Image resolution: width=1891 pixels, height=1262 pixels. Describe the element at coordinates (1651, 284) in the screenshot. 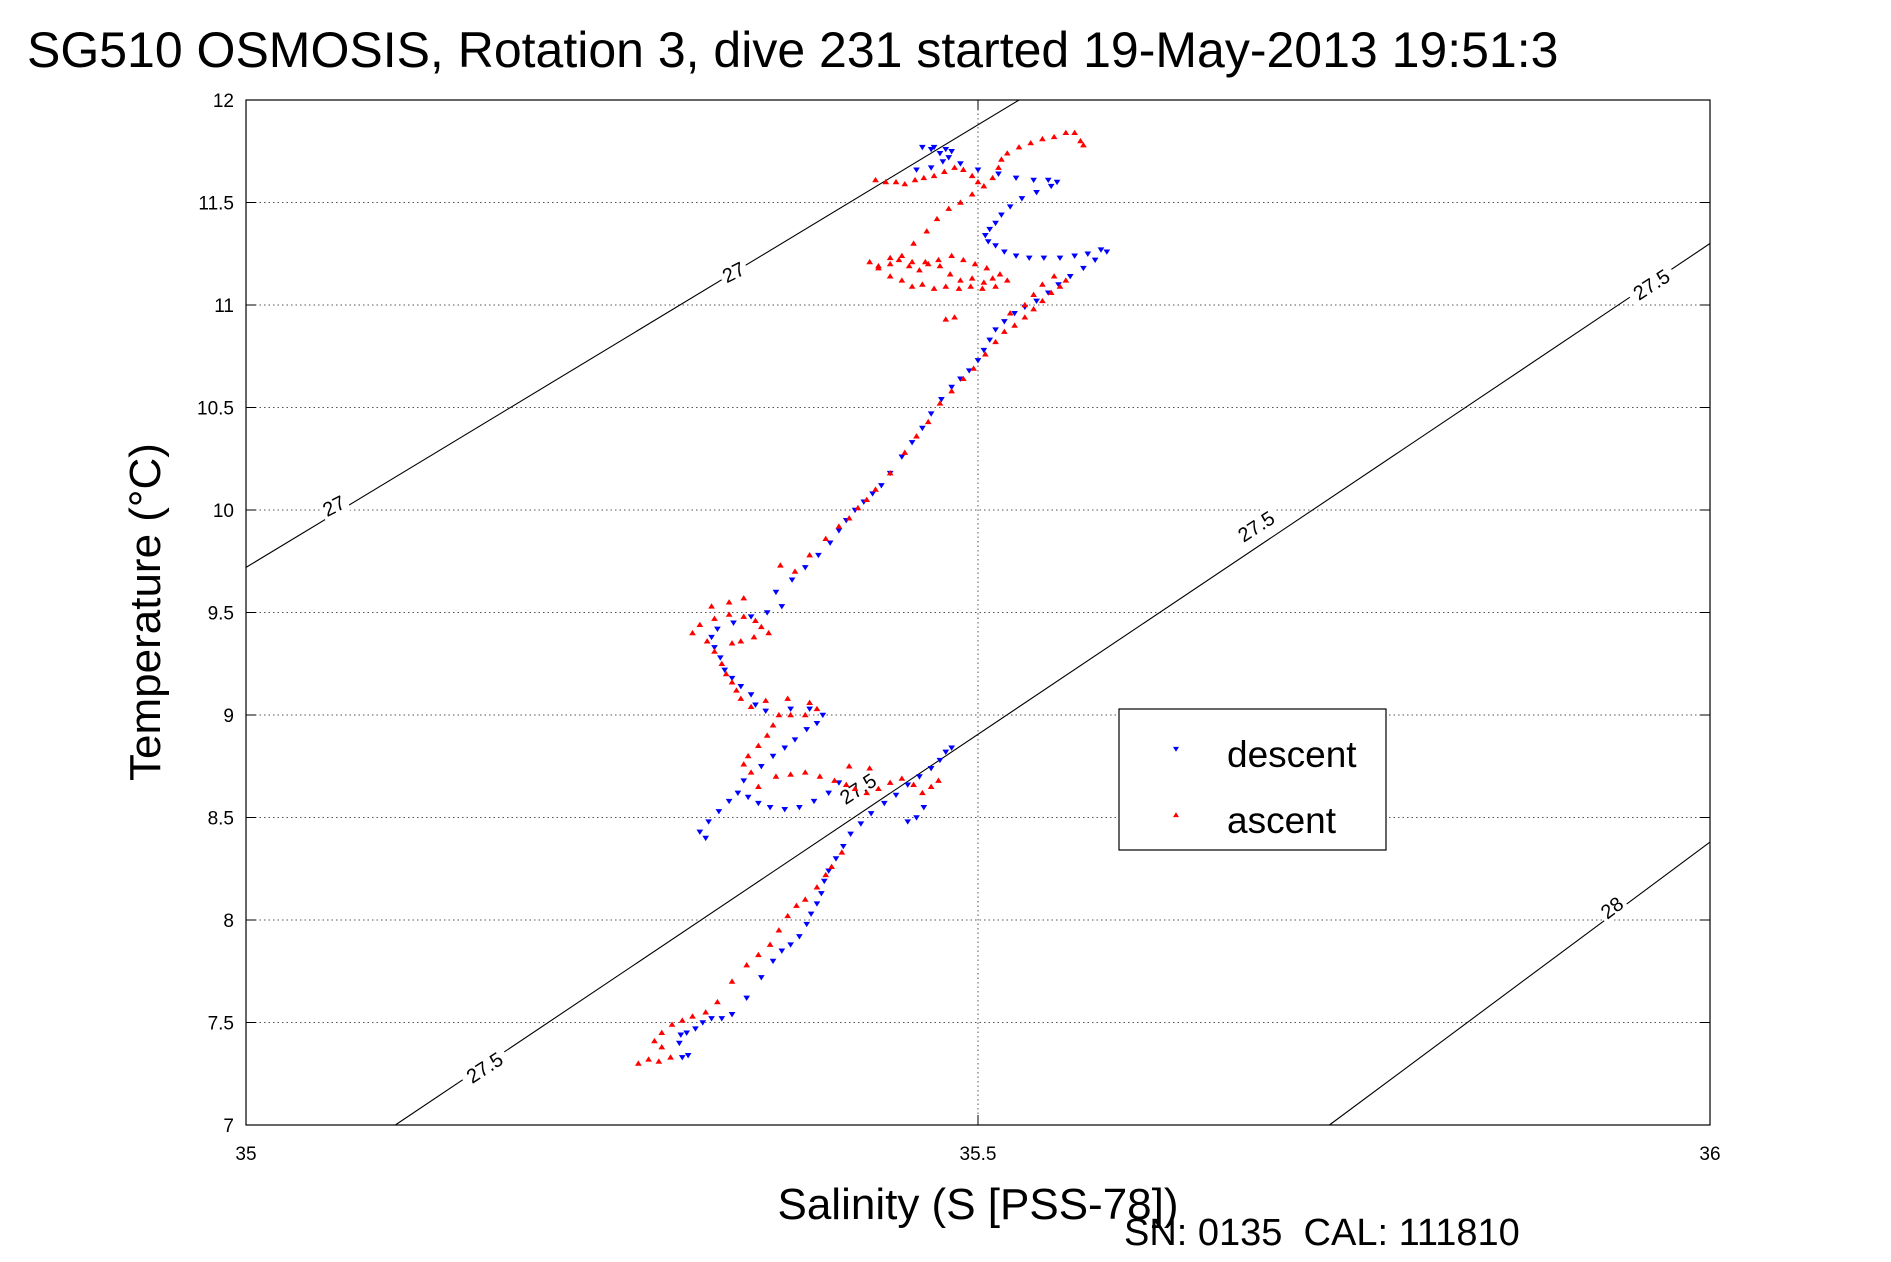

I see `isopycnal-label-bg` at that location.